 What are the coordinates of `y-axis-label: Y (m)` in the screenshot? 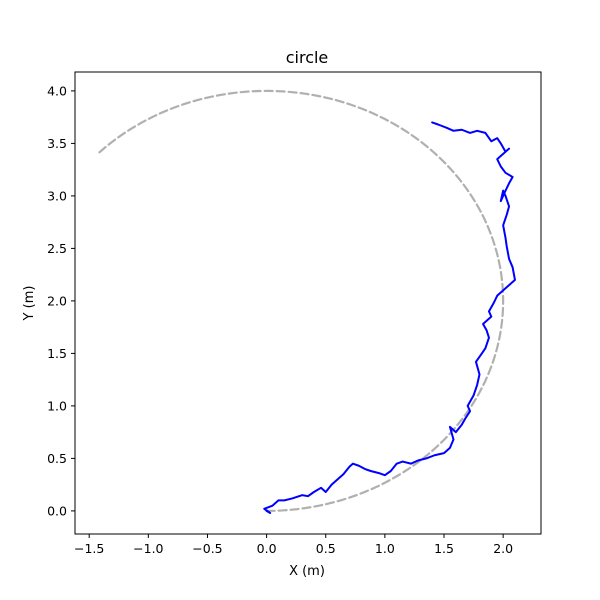 It's located at (29, 304).